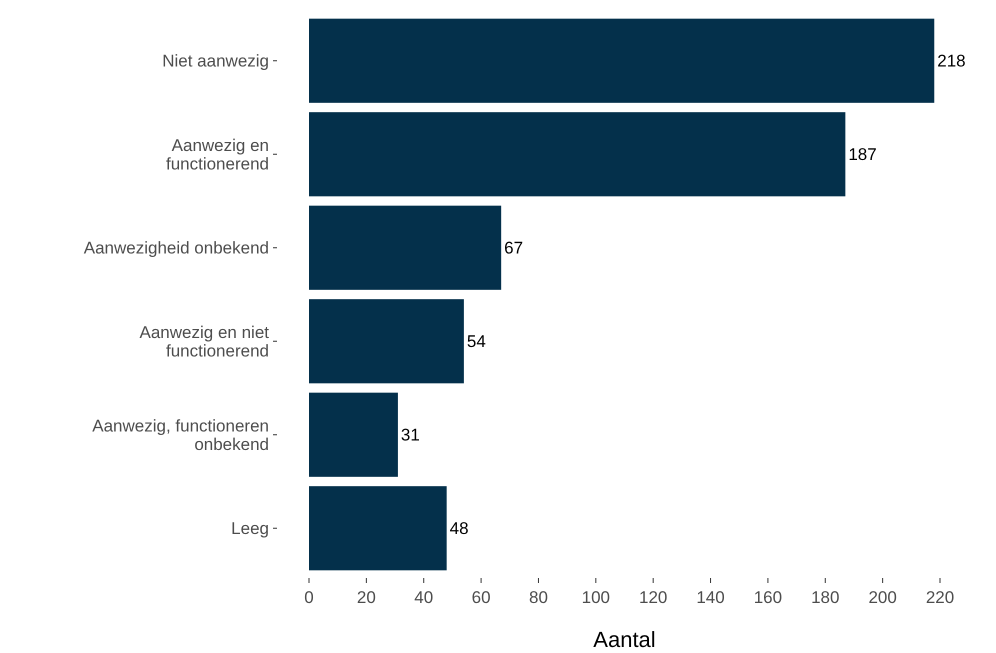 This screenshot has width=996, height=653. What do you see at coordinates (410, 435) in the screenshot?
I see `data-label: 31` at bounding box center [410, 435].